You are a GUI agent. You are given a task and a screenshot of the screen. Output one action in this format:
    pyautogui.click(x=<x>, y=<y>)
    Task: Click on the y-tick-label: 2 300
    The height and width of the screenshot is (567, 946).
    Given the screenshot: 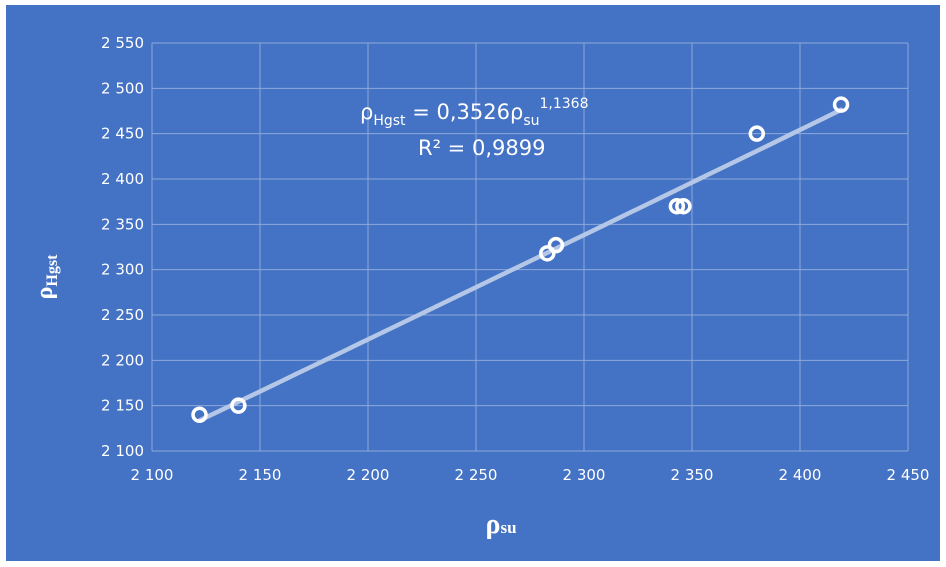 What is the action you would take?
    pyautogui.click(x=122, y=270)
    